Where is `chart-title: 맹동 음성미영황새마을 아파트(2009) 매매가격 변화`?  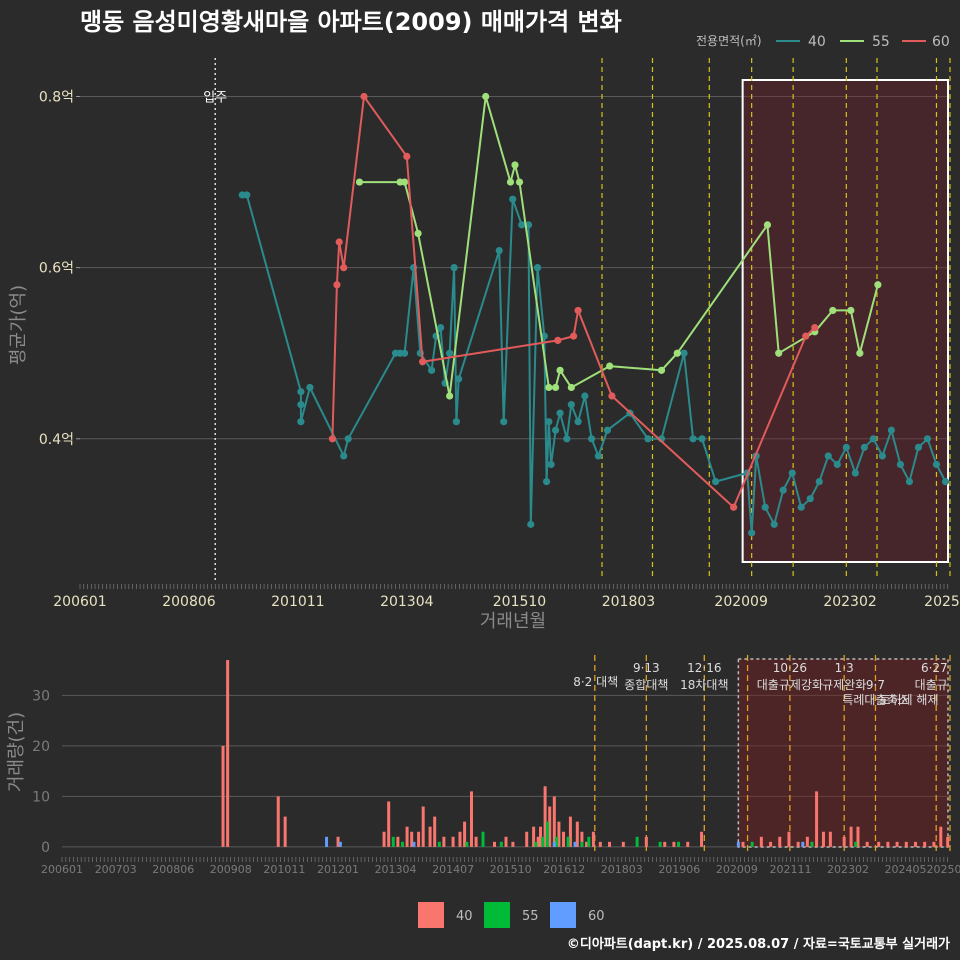 chart-title: 맹동 음성미영황새마을 아파트(2009) 매매가격 변화 is located at coordinates (351, 22).